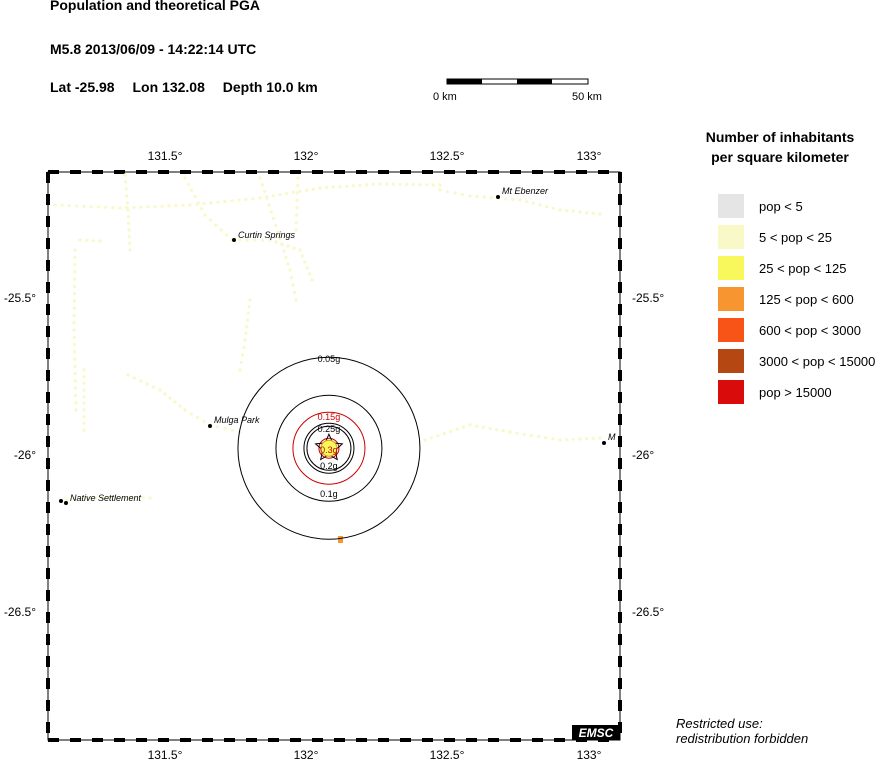 Image resolution: width=882 pixels, height=761 pixels. What do you see at coordinates (165, 754) in the screenshot?
I see `lon-tick-bottom-0: 131.5°` at bounding box center [165, 754].